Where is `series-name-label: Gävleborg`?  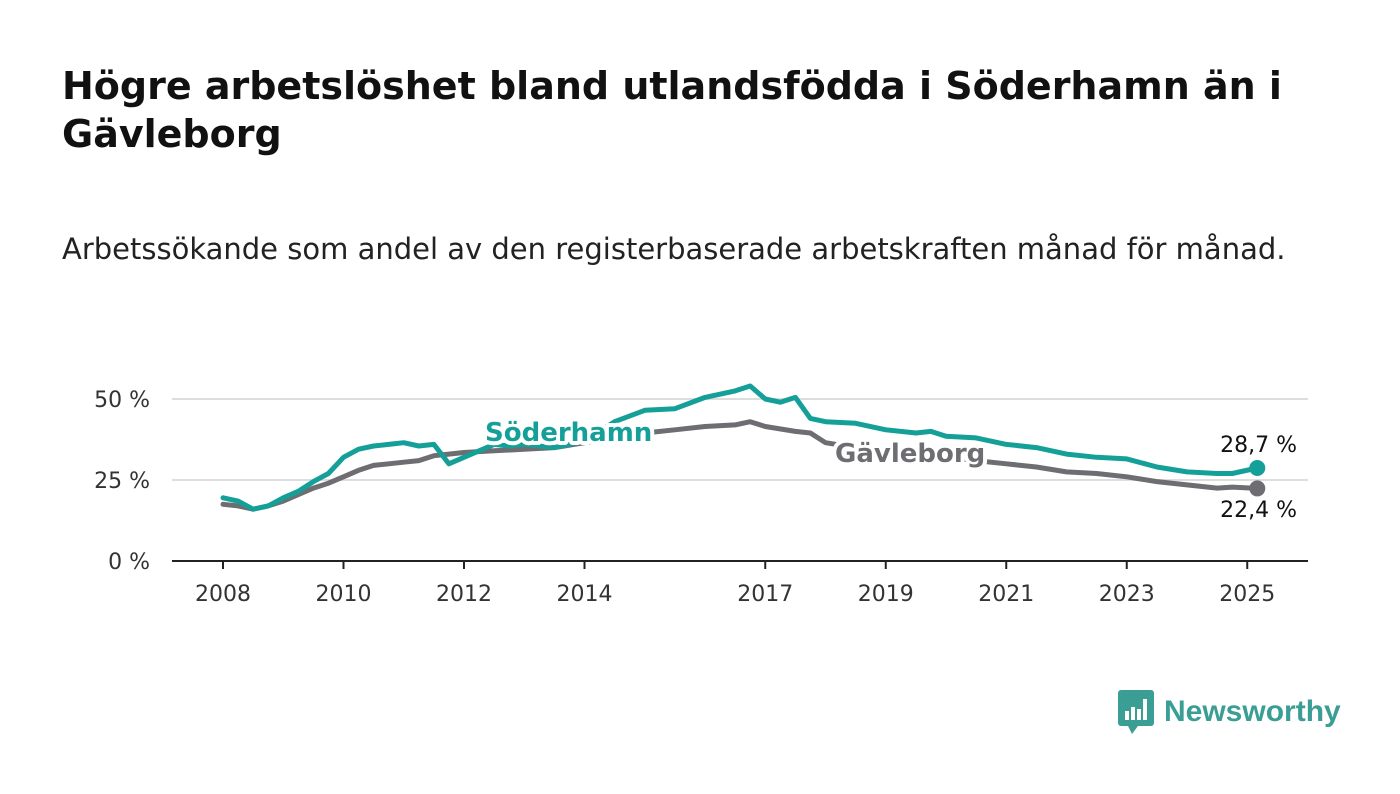
series-name-label: Gävleborg is located at coordinates (910, 454).